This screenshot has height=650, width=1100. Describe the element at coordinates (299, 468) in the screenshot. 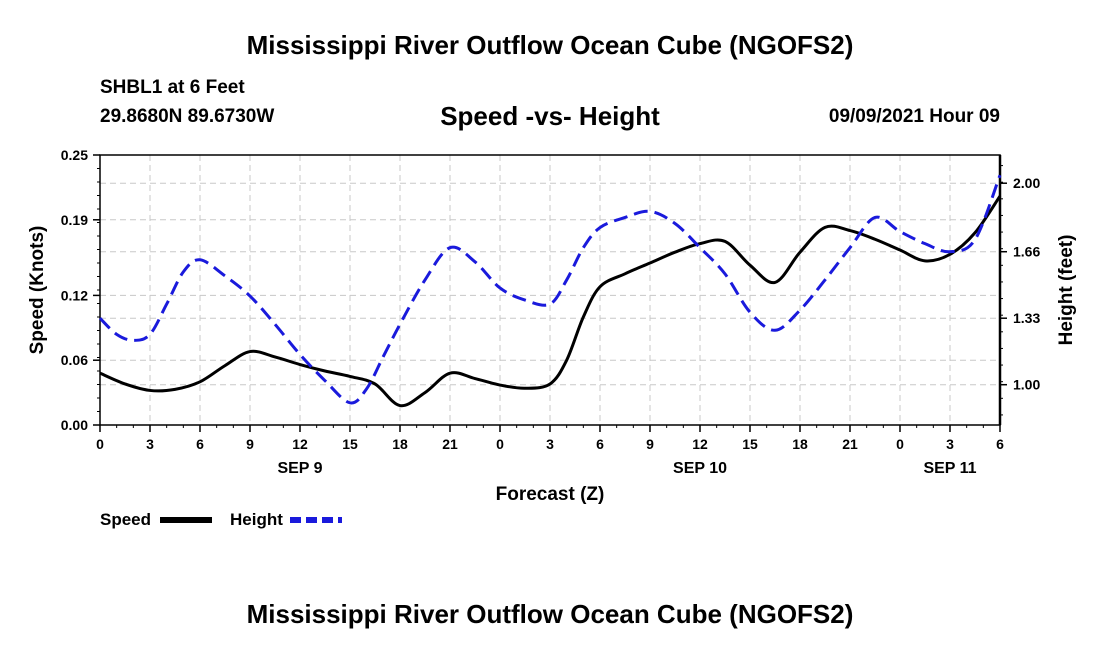

I see `x-date-label: SEP 9` at that location.